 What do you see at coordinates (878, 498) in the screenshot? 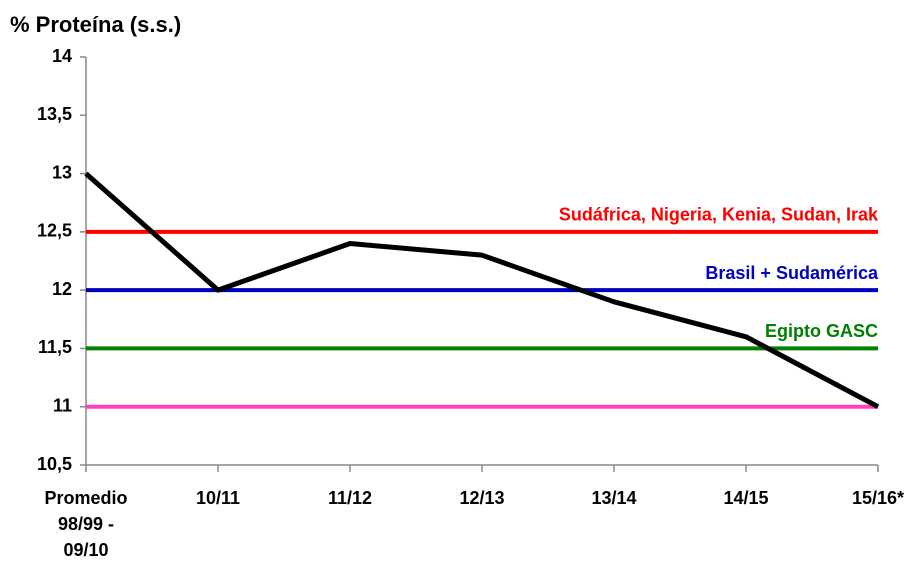
I see `x-tick-label: 15/16*` at bounding box center [878, 498].